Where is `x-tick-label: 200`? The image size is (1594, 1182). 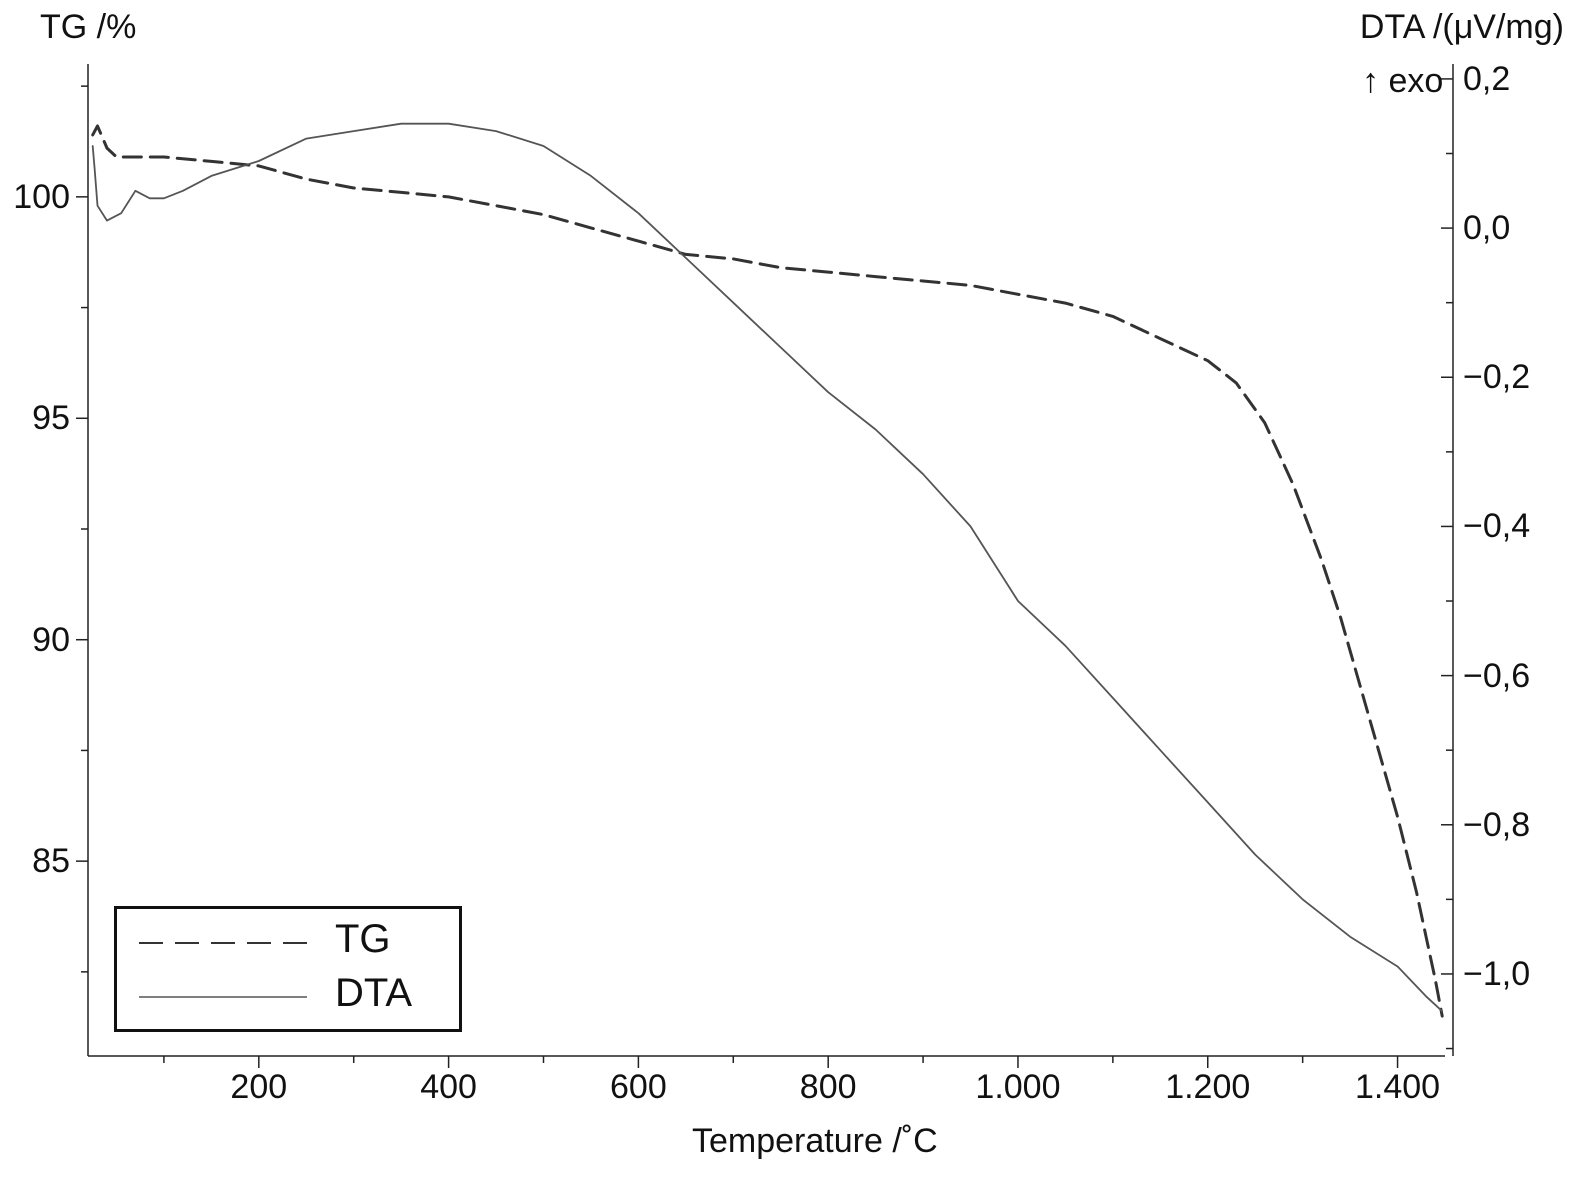
x-tick-label: 200 is located at coordinates (259, 1087).